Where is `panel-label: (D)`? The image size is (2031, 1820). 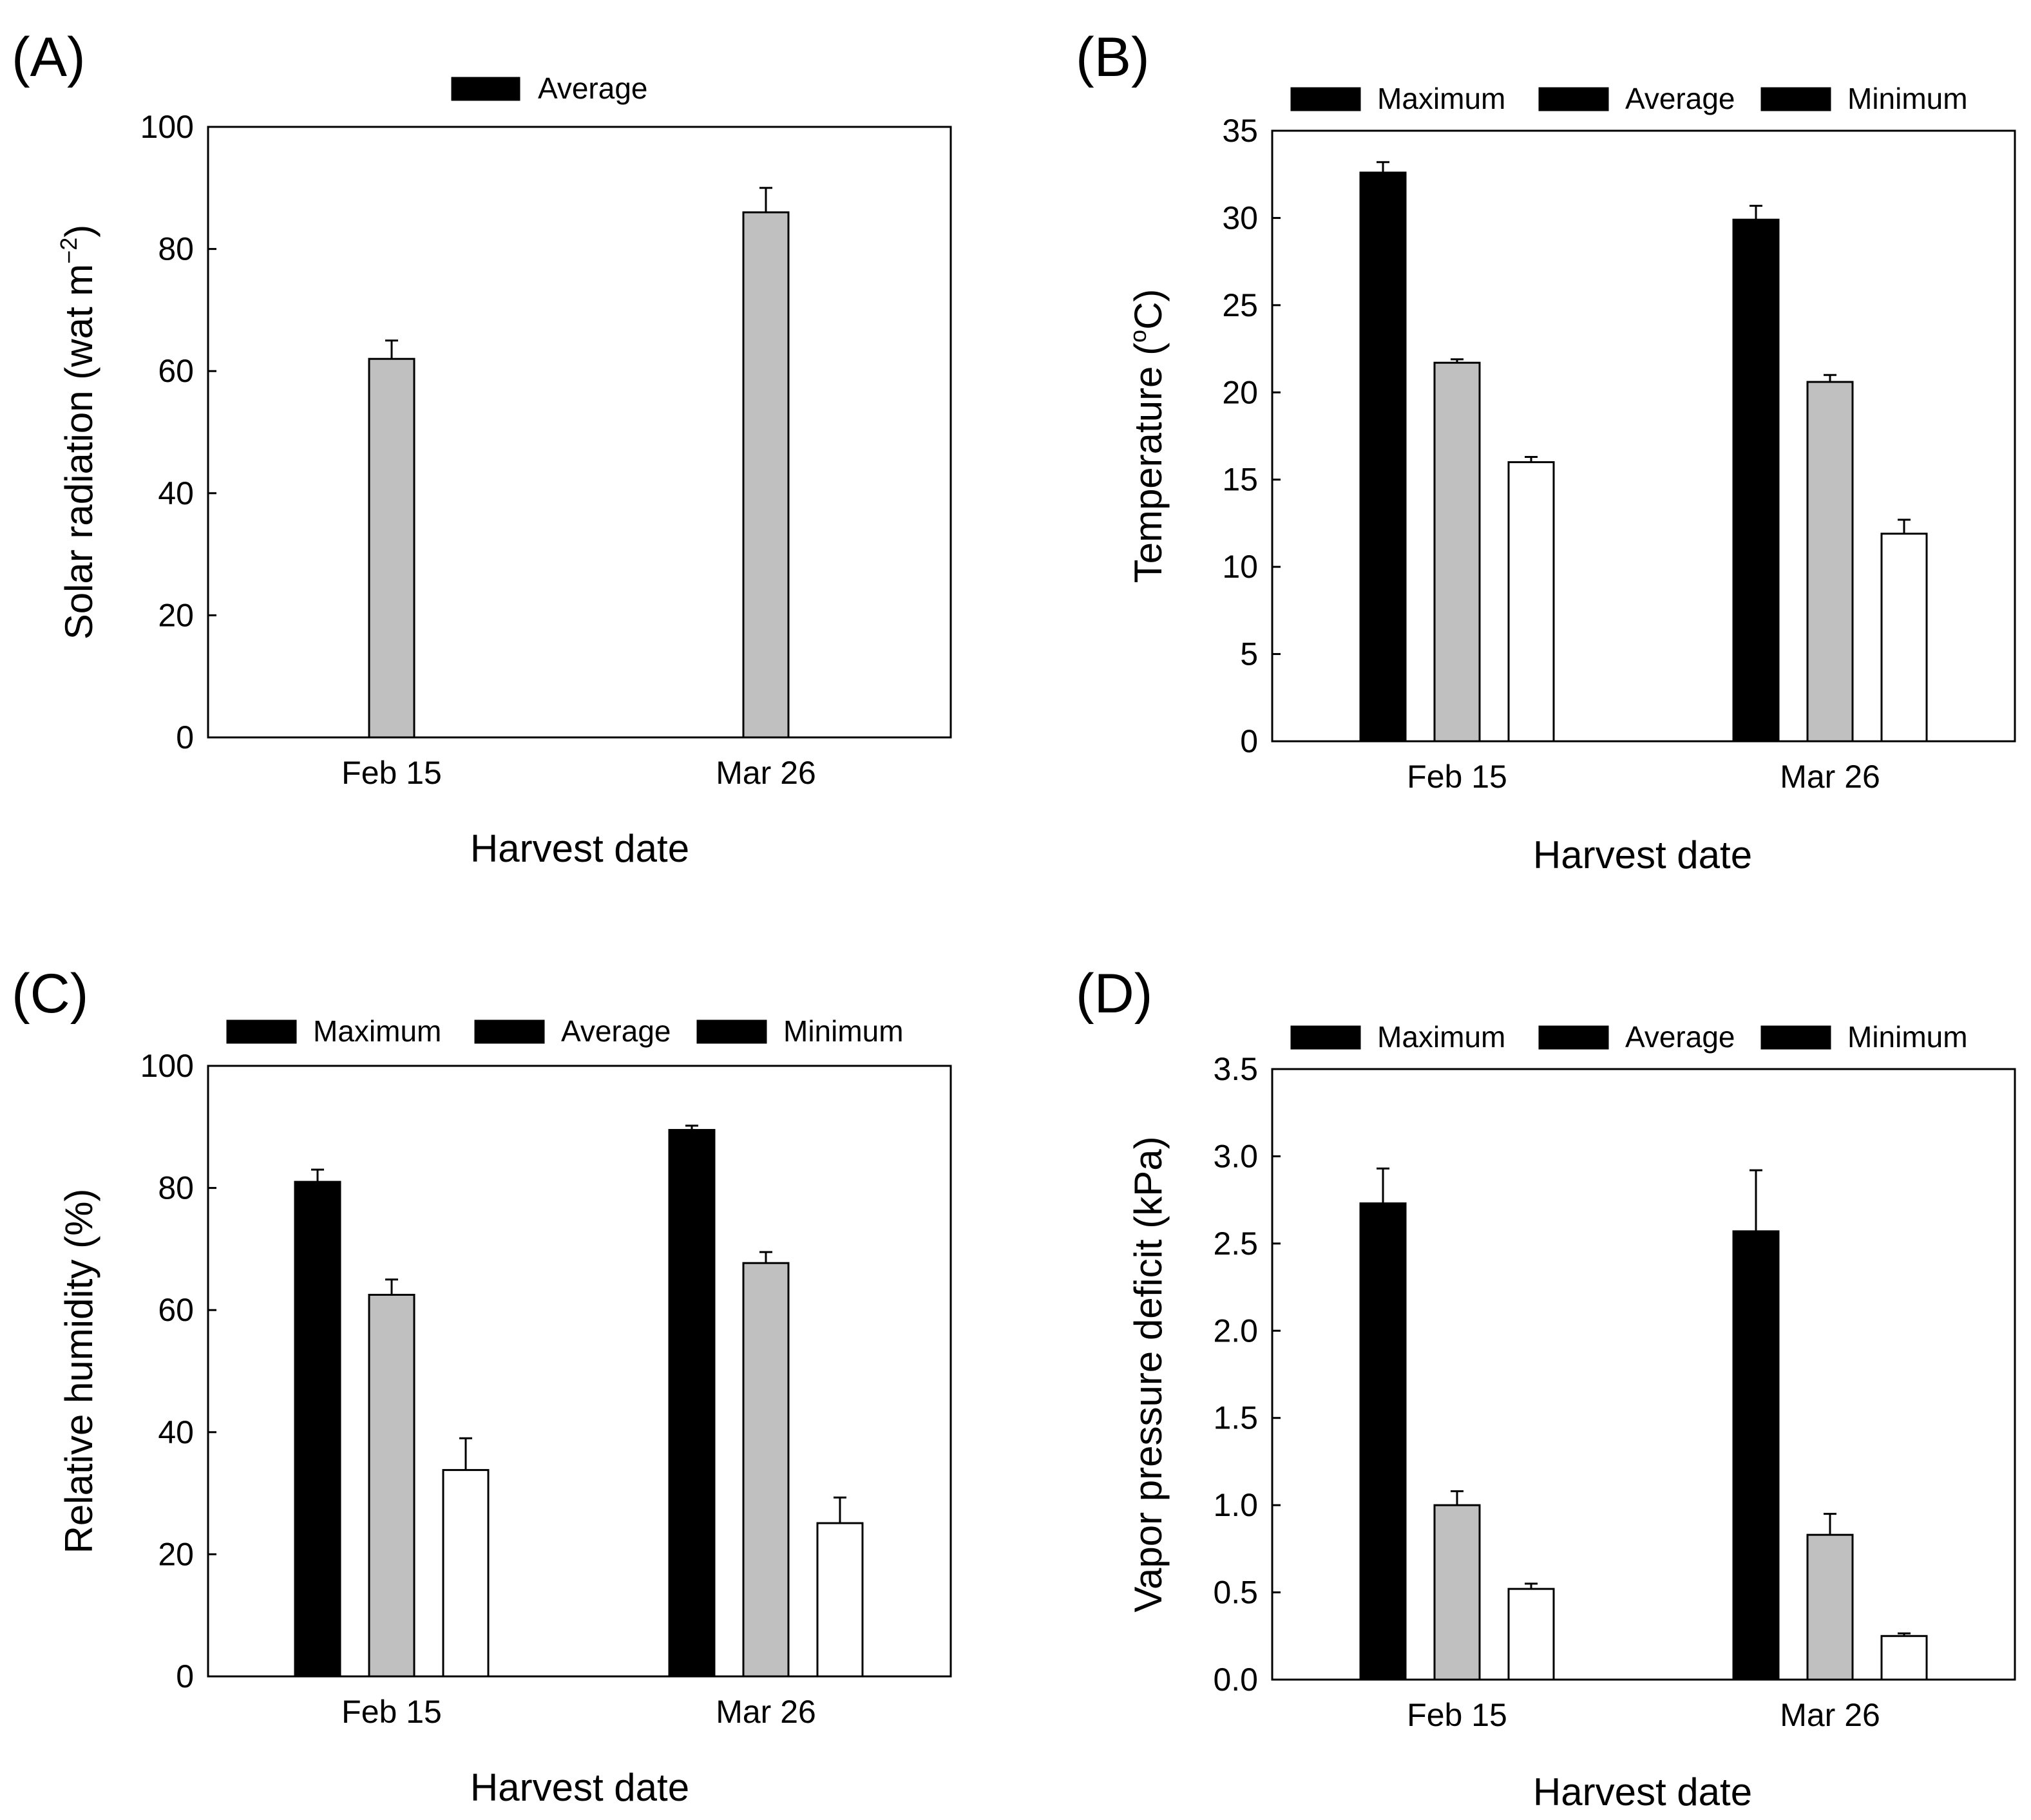
panel-label: (D) is located at coordinates (1114, 994).